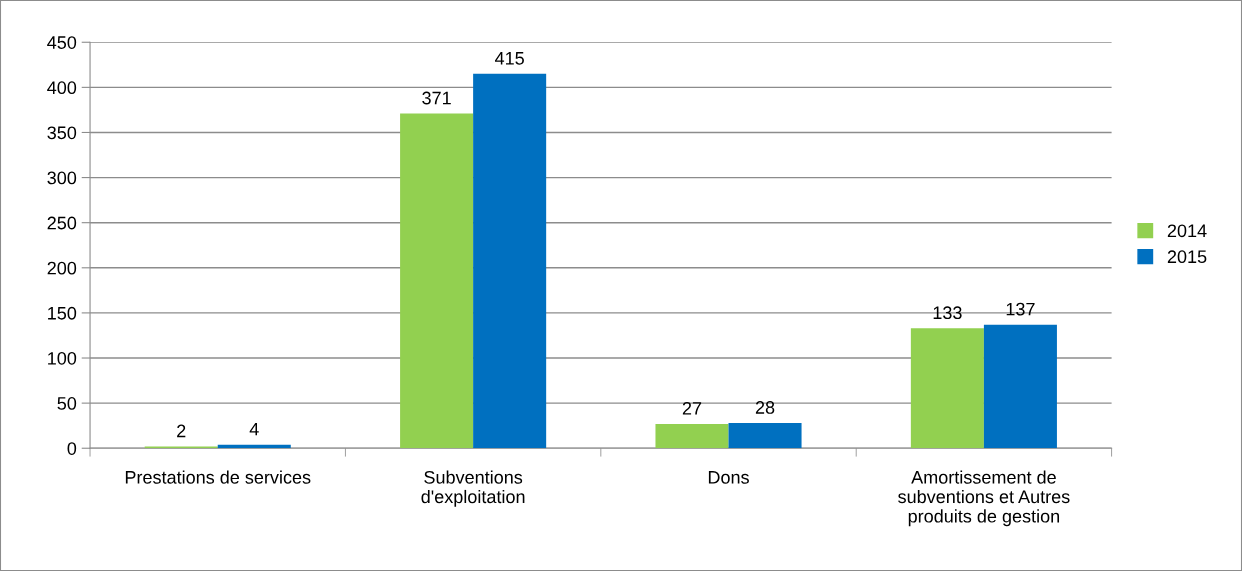 Image resolution: width=1242 pixels, height=571 pixels. What do you see at coordinates (62, 358) in the screenshot?
I see `y-tick-label: 100` at bounding box center [62, 358].